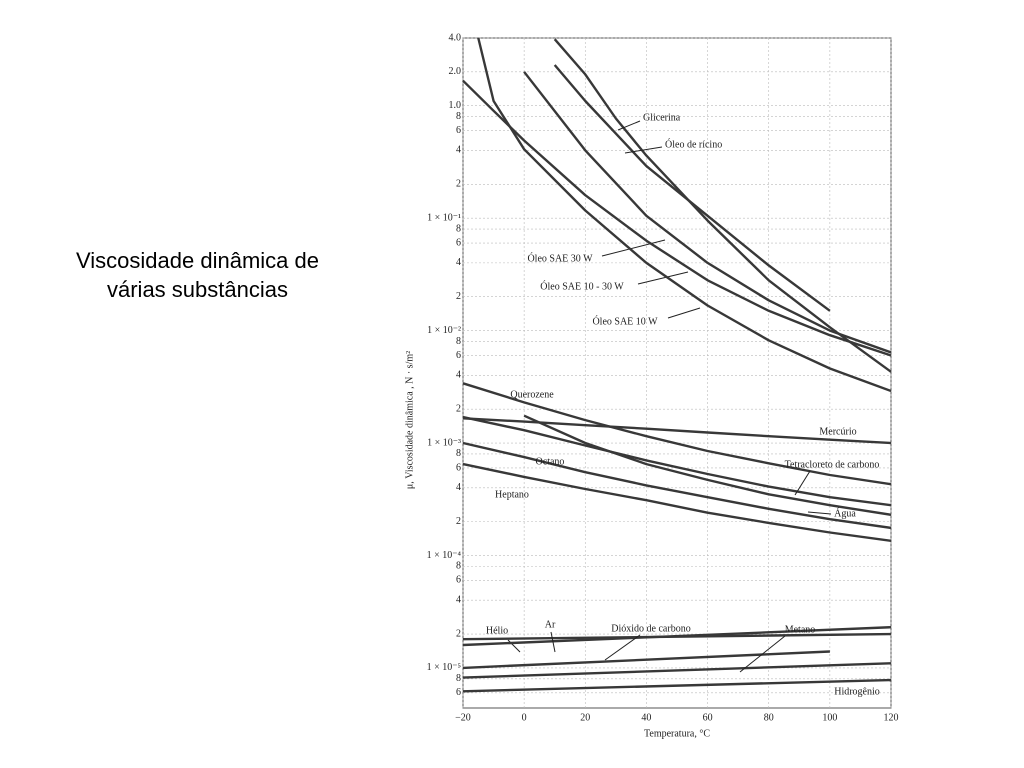  Describe the element at coordinates (463, 717) in the screenshot. I see `x-tick-label: −20` at that location.